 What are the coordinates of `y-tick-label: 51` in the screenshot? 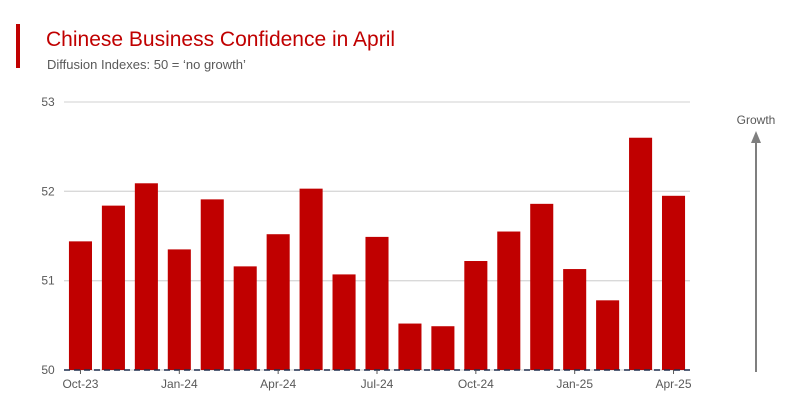 It's located at (48, 281).